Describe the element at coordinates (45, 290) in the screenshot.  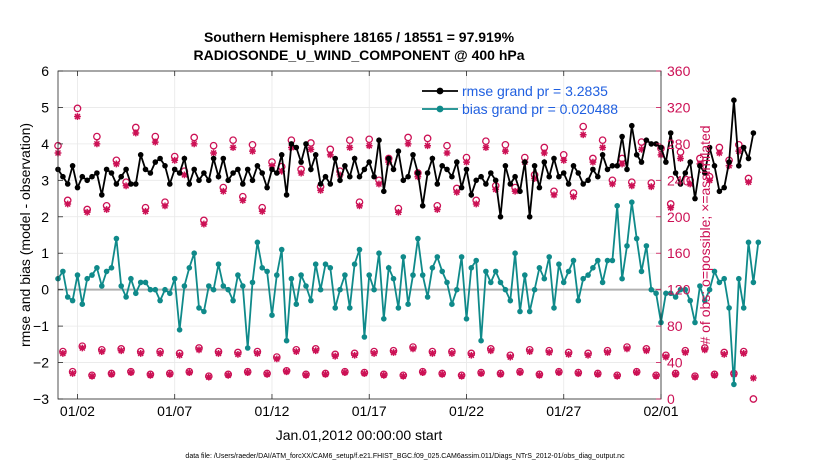
I see `y-tick-label-left: 0` at that location.